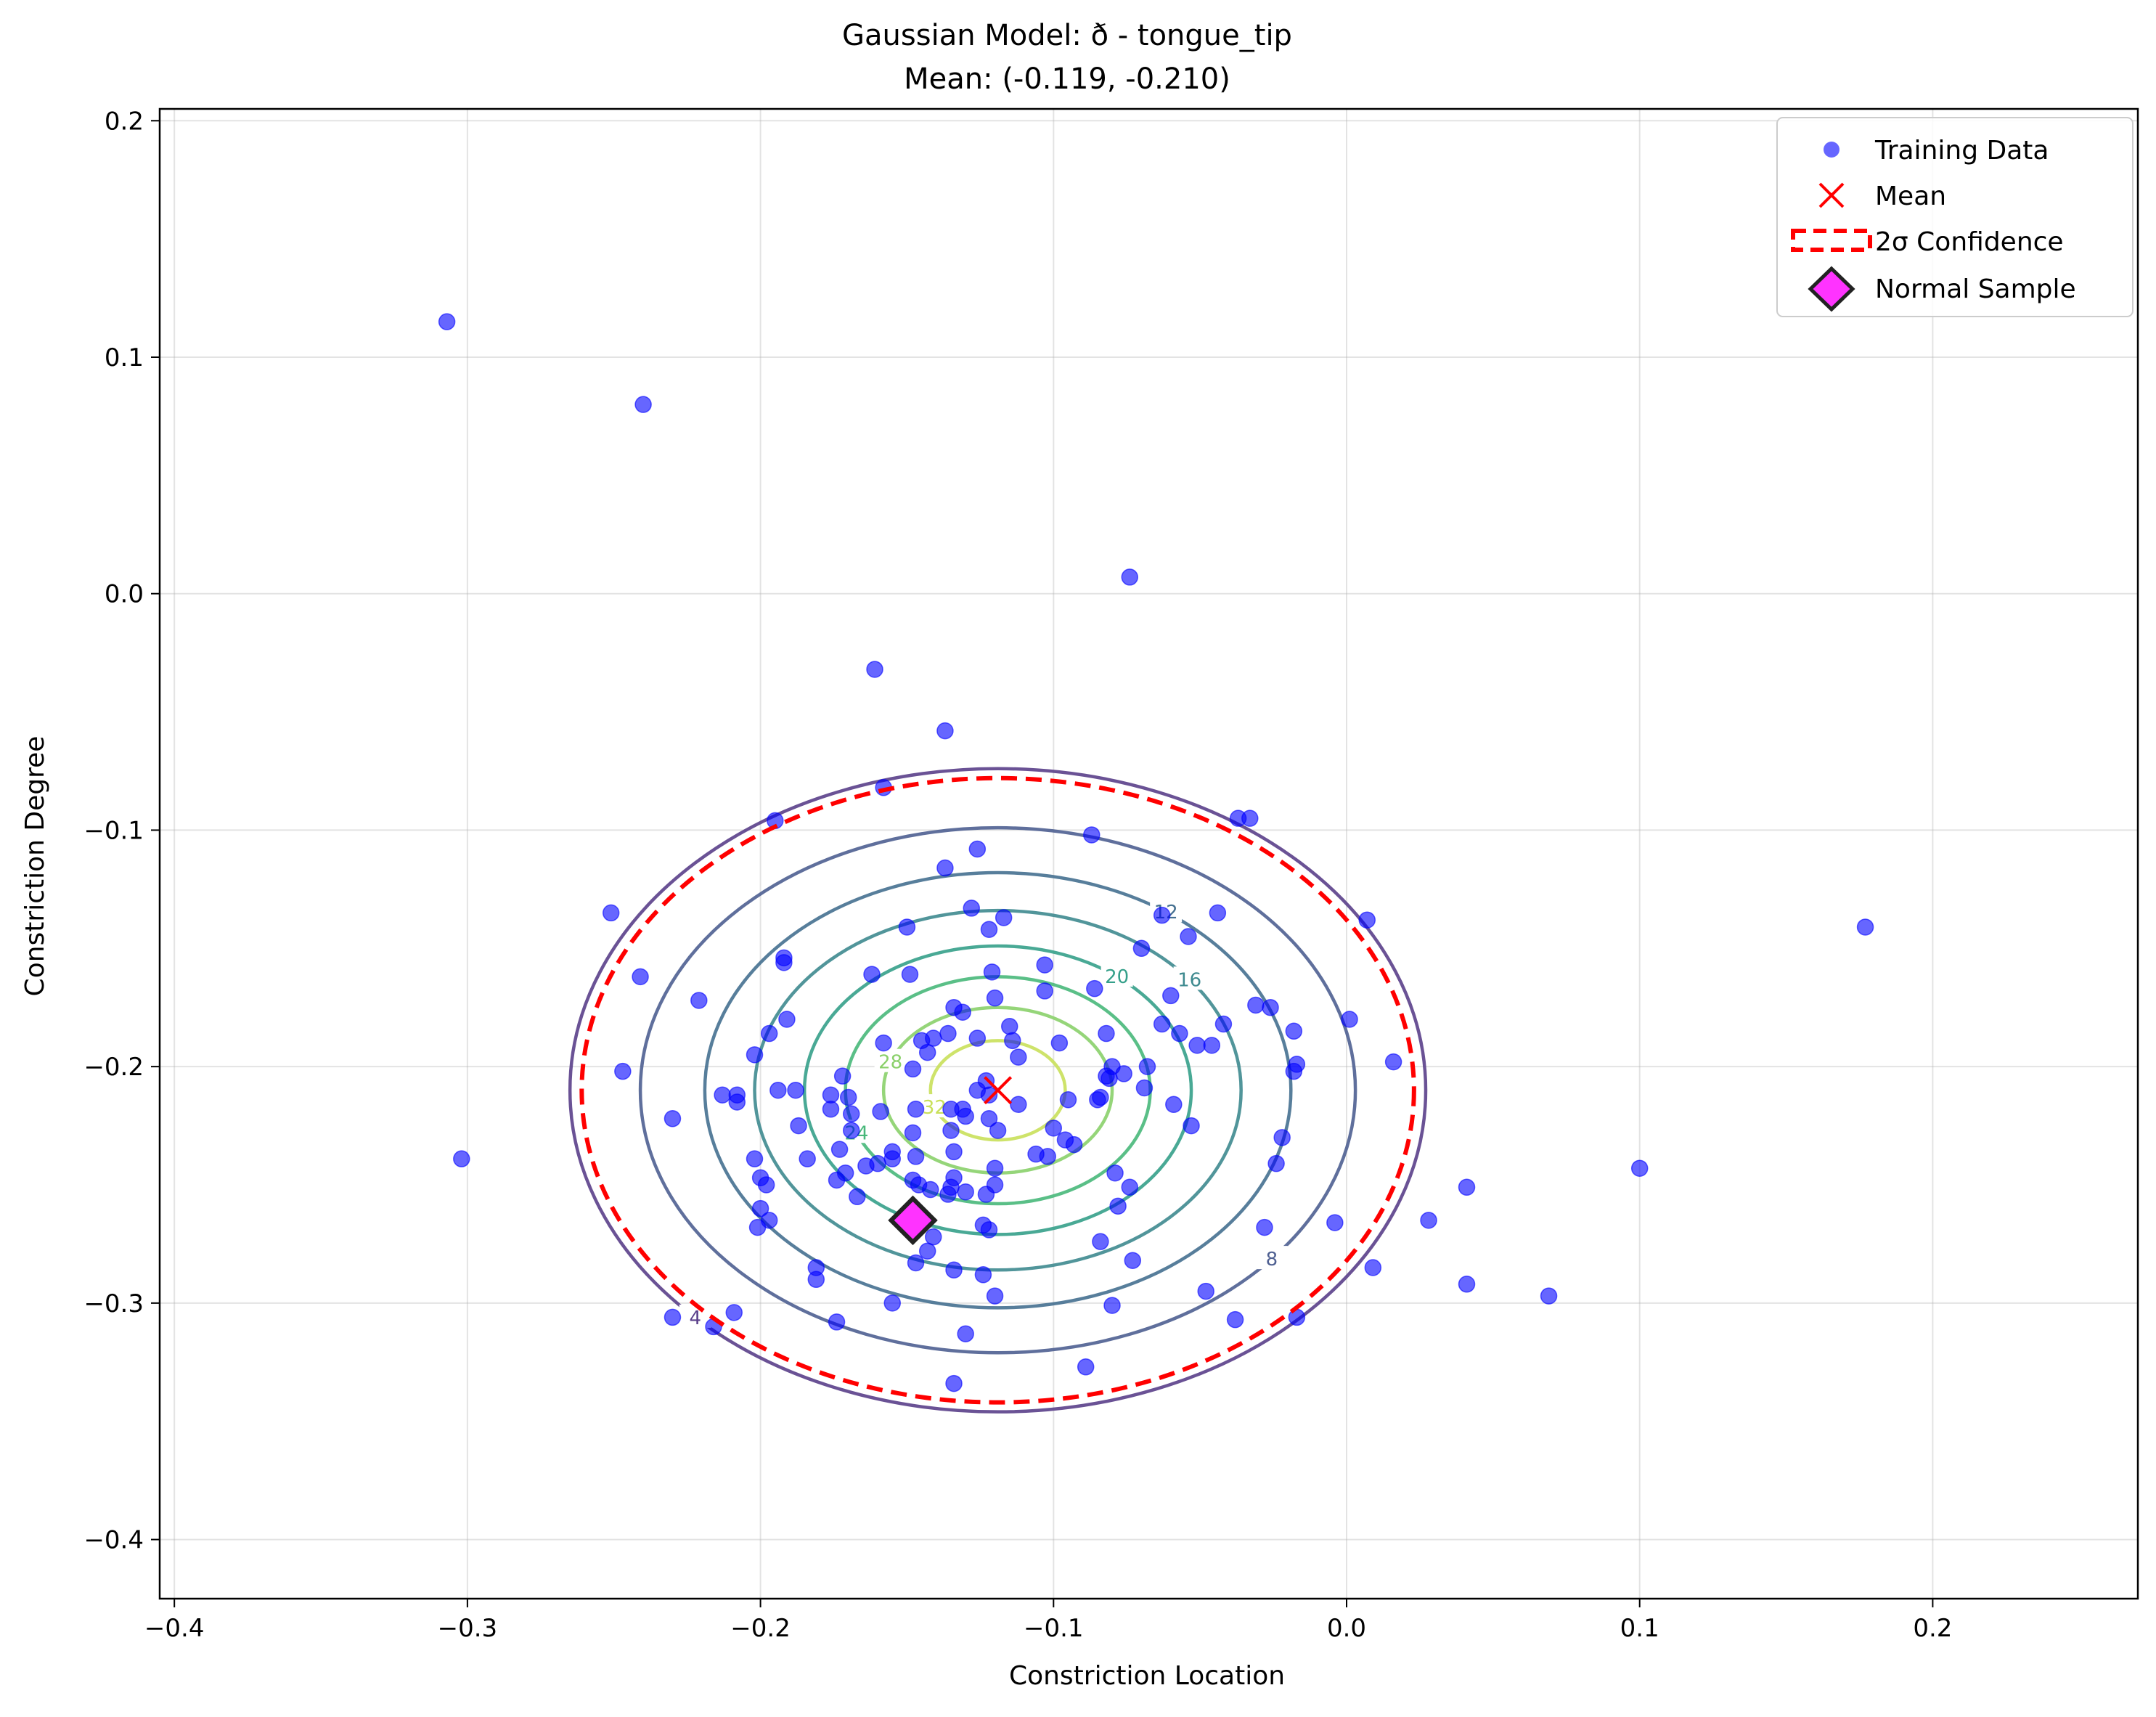 This screenshot has width=2156, height=1717. Describe the element at coordinates (114, 1540) in the screenshot. I see `y-tick-label: −0.4` at that location.